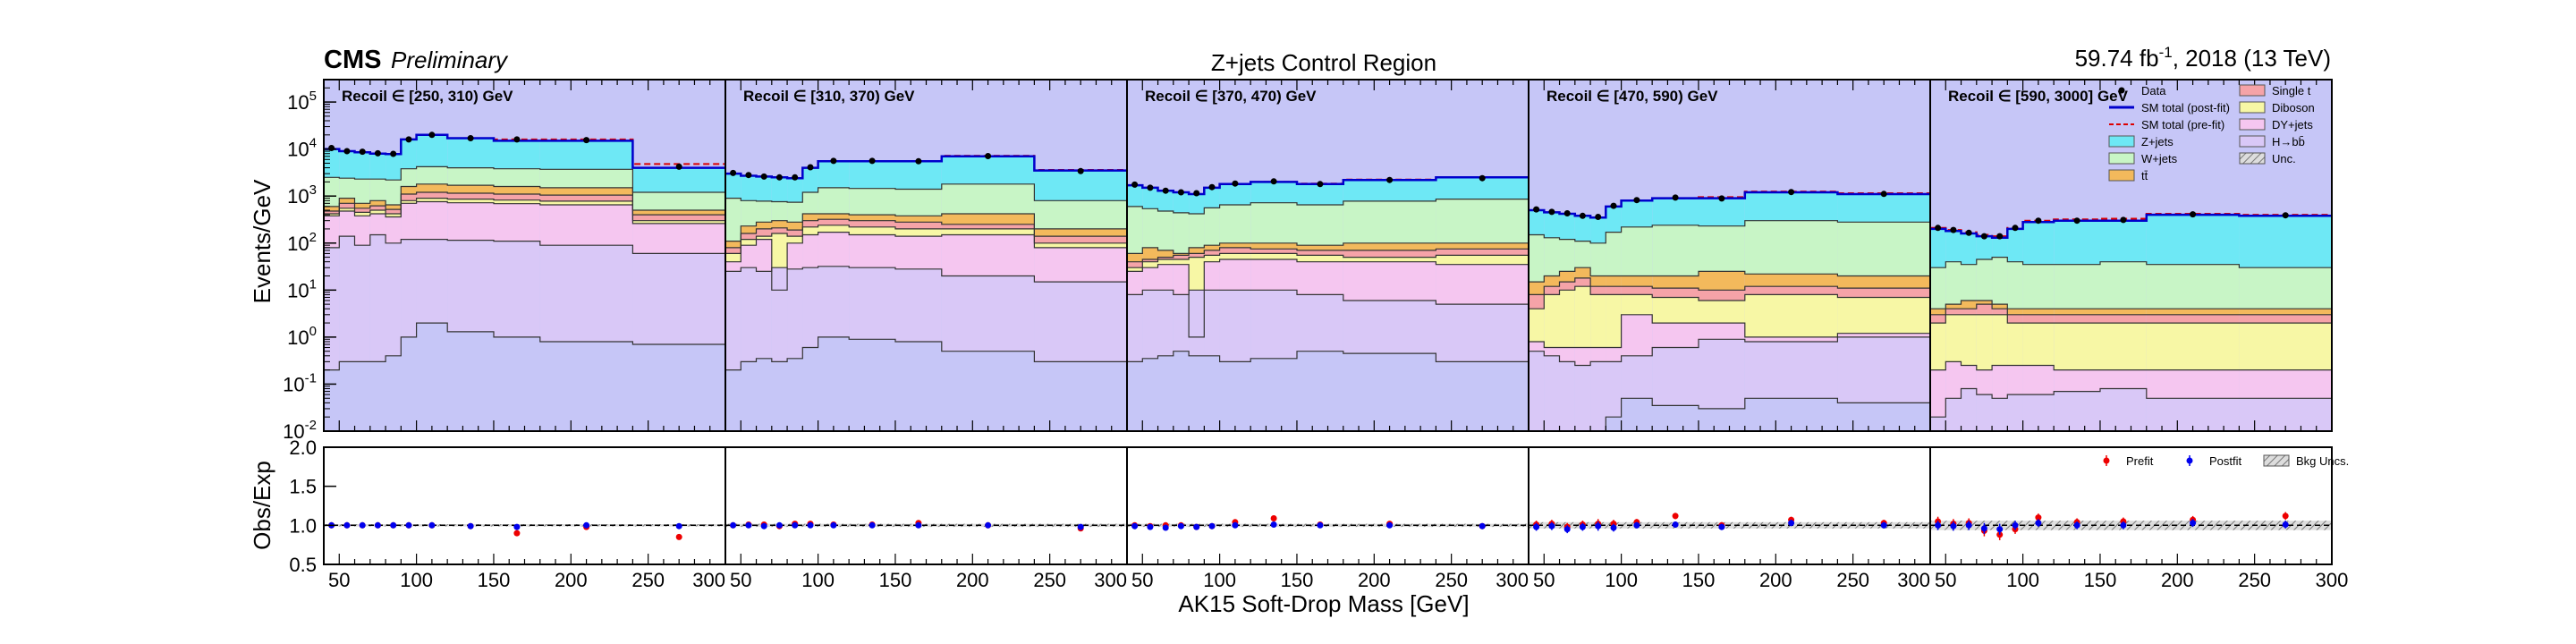 Image resolution: width=2576 pixels, height=644 pixels. What do you see at coordinates (1231, 96) in the screenshot?
I see `recoil-bin-label: Recoil ∈ [370, 470) GeV` at bounding box center [1231, 96].